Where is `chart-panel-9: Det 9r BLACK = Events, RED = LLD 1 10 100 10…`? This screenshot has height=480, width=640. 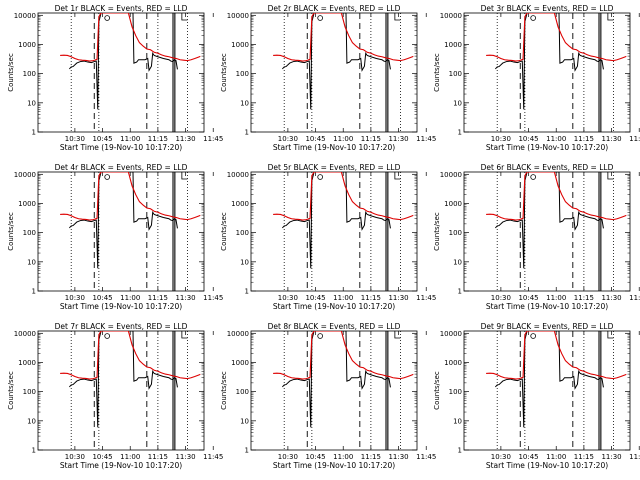 chart-panel-9: Det 9r BLACK = Events, RED = LLD 1 10 100 10… is located at coordinates (536, 396).